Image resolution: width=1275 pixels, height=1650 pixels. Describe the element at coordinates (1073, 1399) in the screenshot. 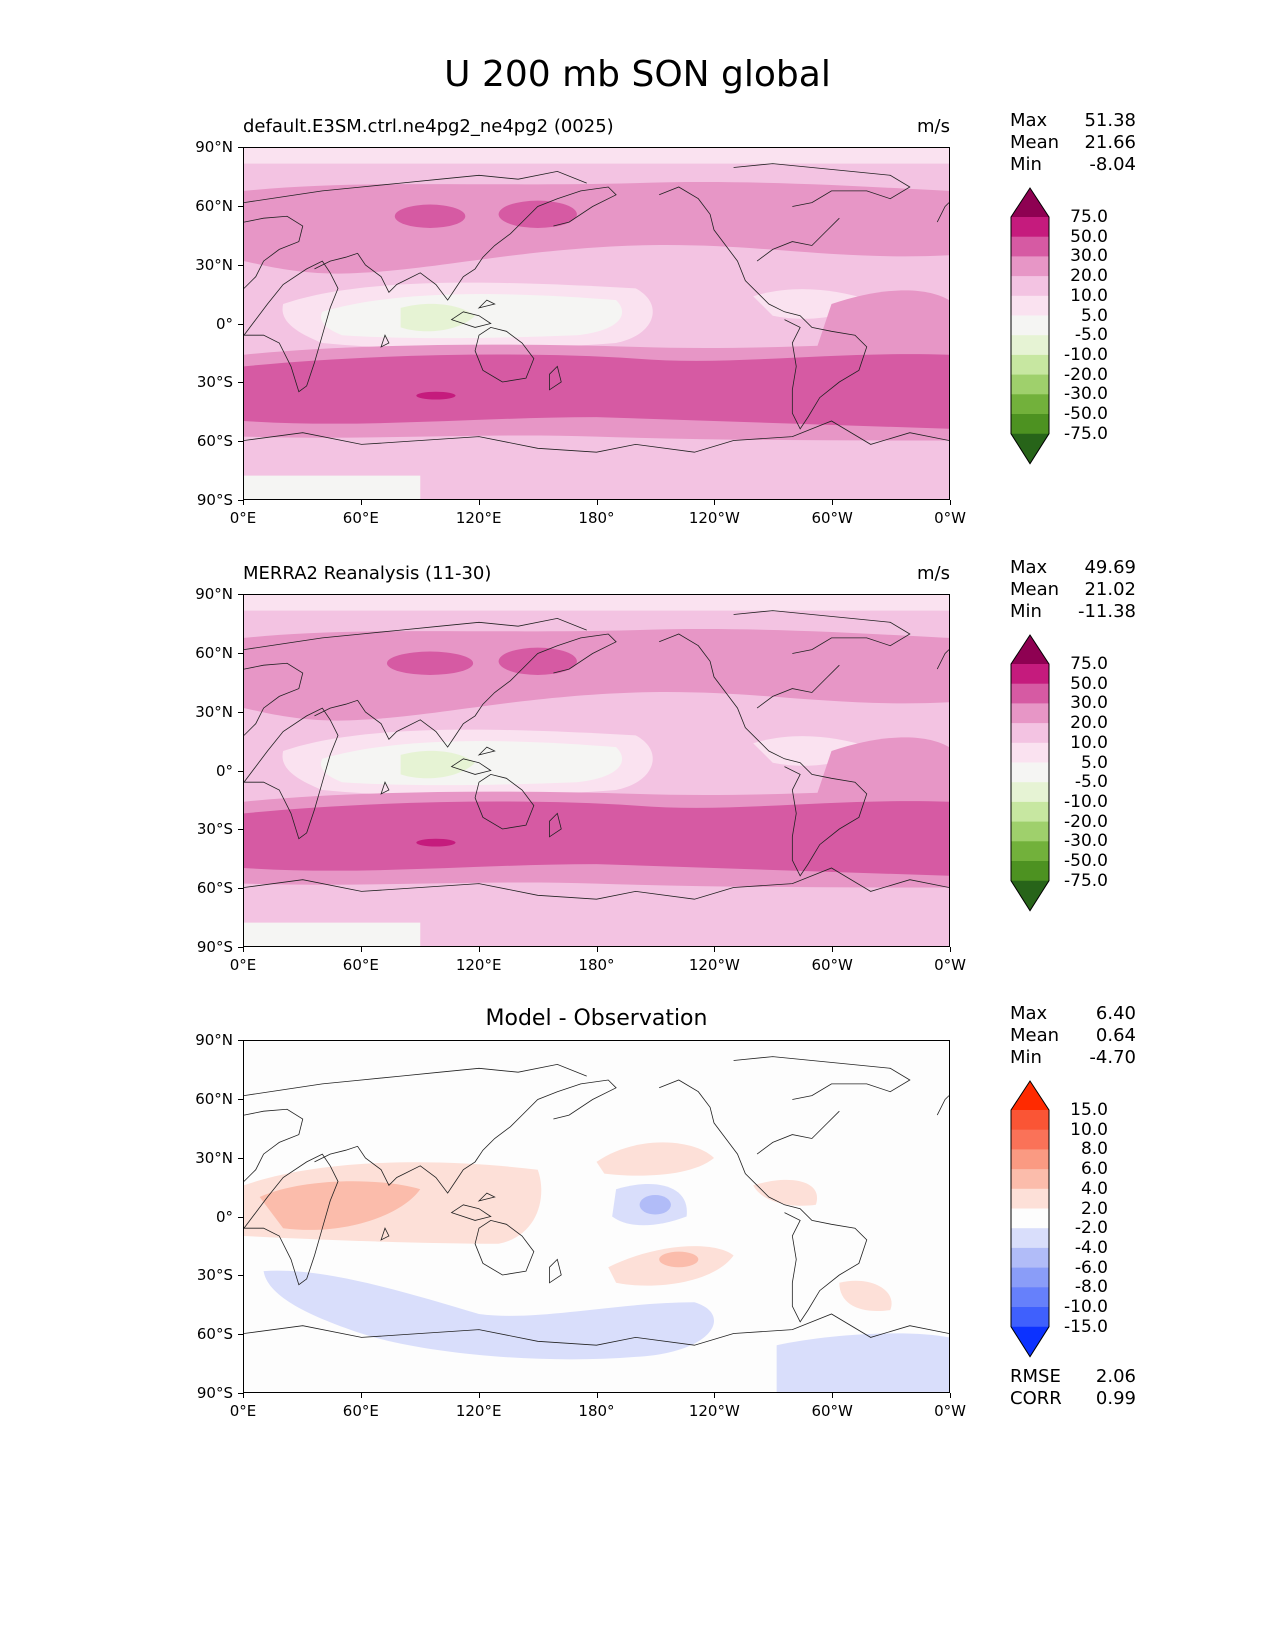

I see `stat-row: CORR 0.99` at that location.